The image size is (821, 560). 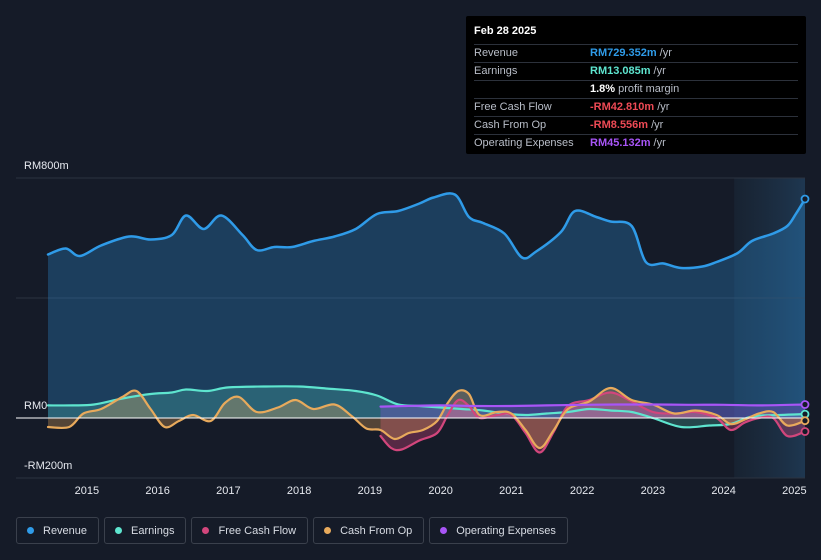 I want to click on y-tick-label-zero: RM0, so click(x=36, y=406).